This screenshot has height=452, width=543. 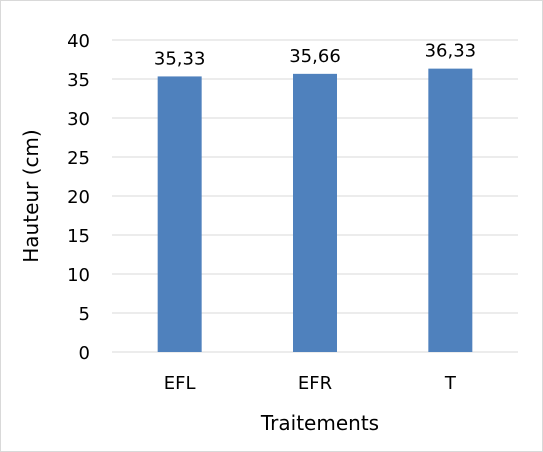 I want to click on y-tick-label: 15, so click(x=78, y=236).